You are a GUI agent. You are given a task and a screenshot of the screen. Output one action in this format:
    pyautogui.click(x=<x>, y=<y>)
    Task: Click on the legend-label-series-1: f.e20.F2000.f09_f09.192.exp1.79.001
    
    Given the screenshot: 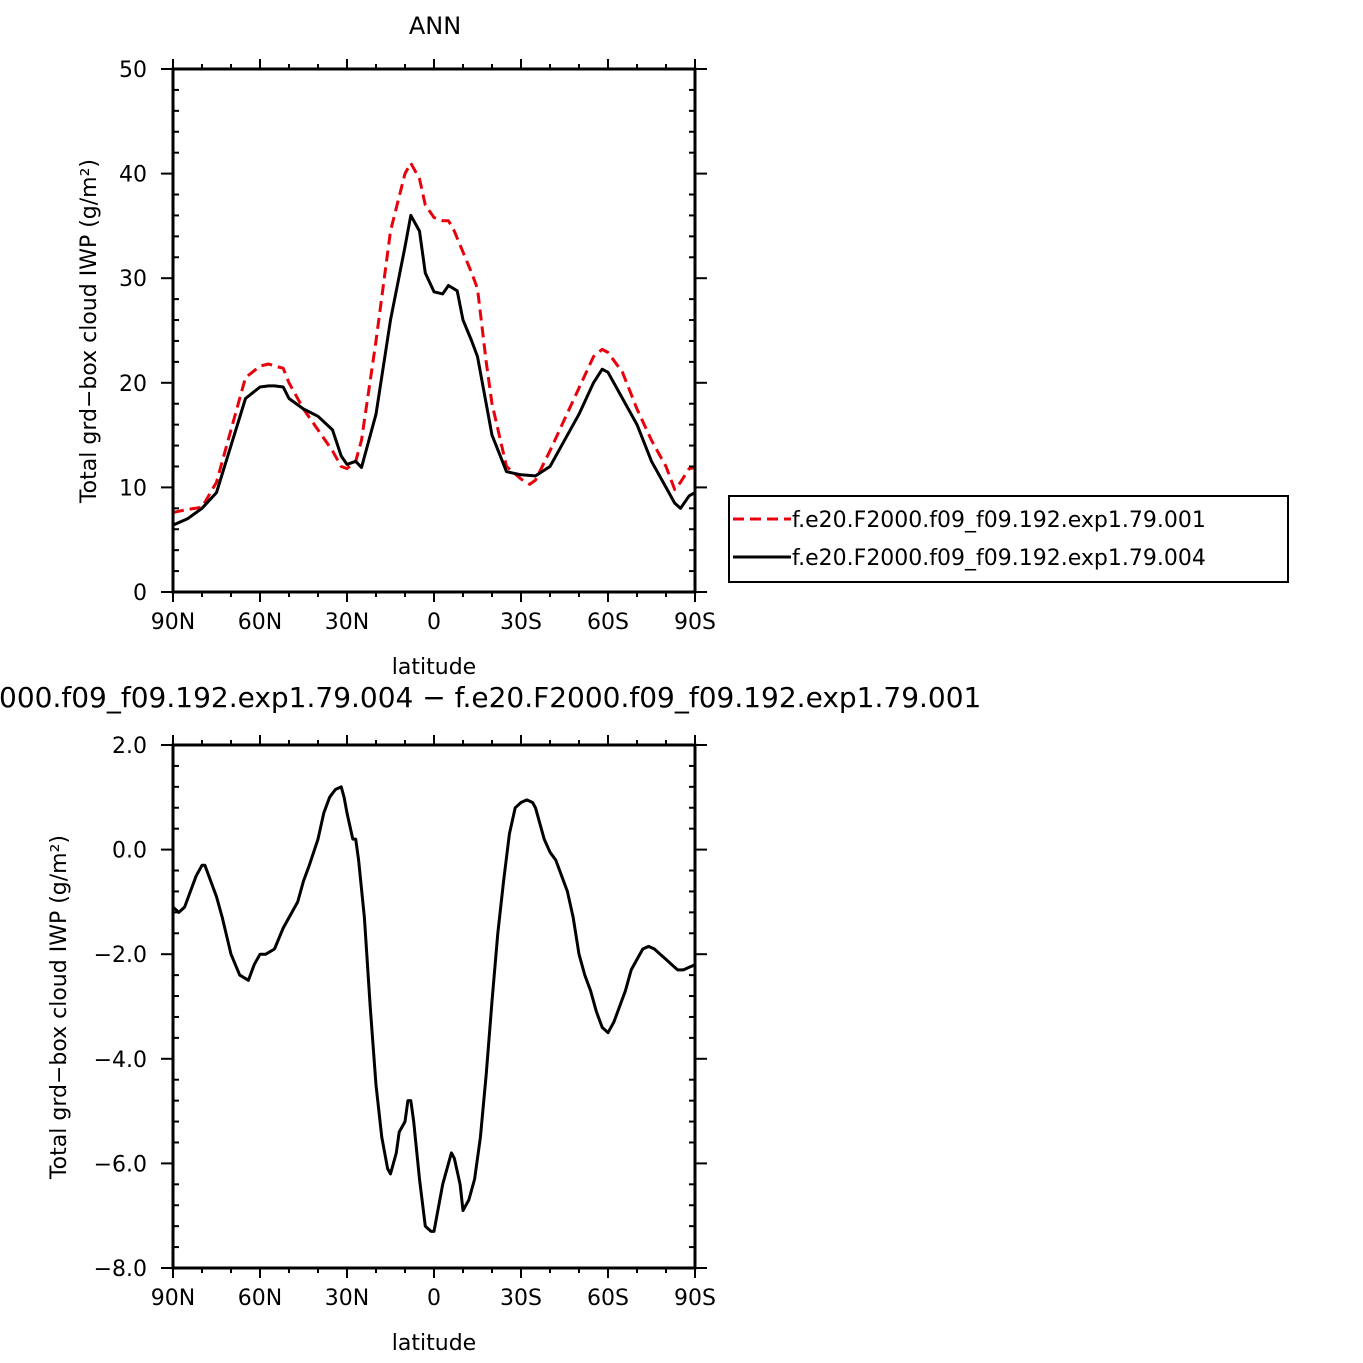 What is the action you would take?
    pyautogui.click(x=999, y=520)
    